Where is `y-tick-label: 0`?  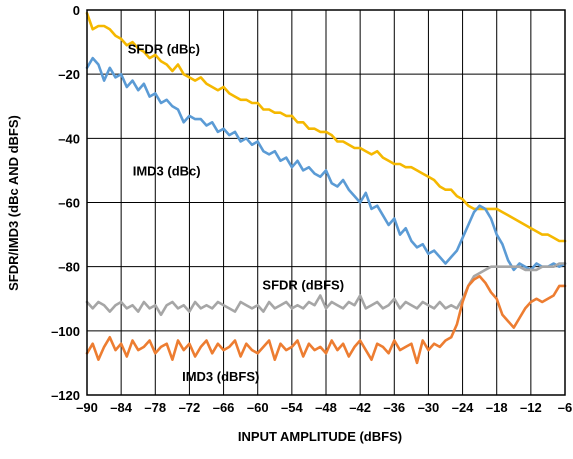 y-tick-label: 0 is located at coordinates (76, 10).